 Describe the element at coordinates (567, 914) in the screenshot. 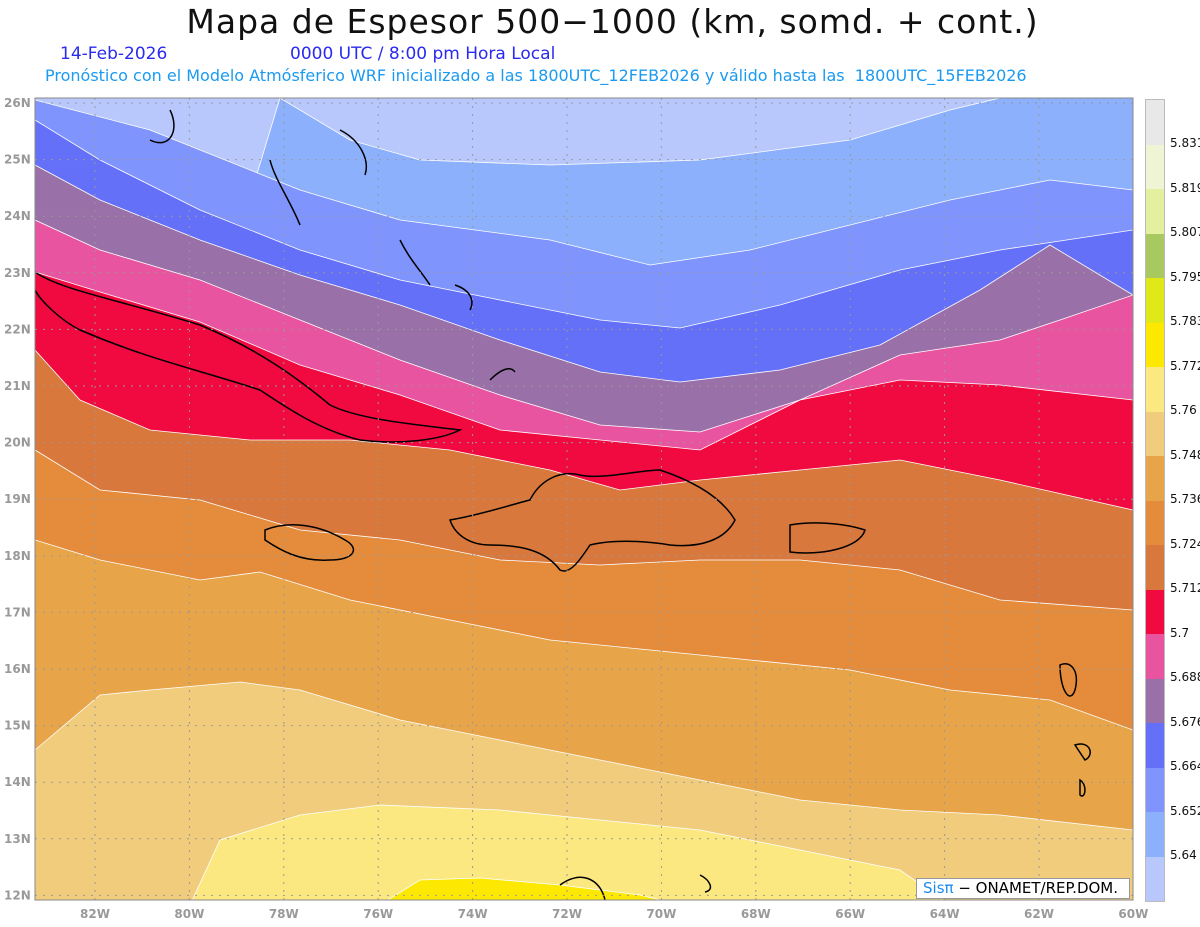

I see `lon-label: 72W` at that location.